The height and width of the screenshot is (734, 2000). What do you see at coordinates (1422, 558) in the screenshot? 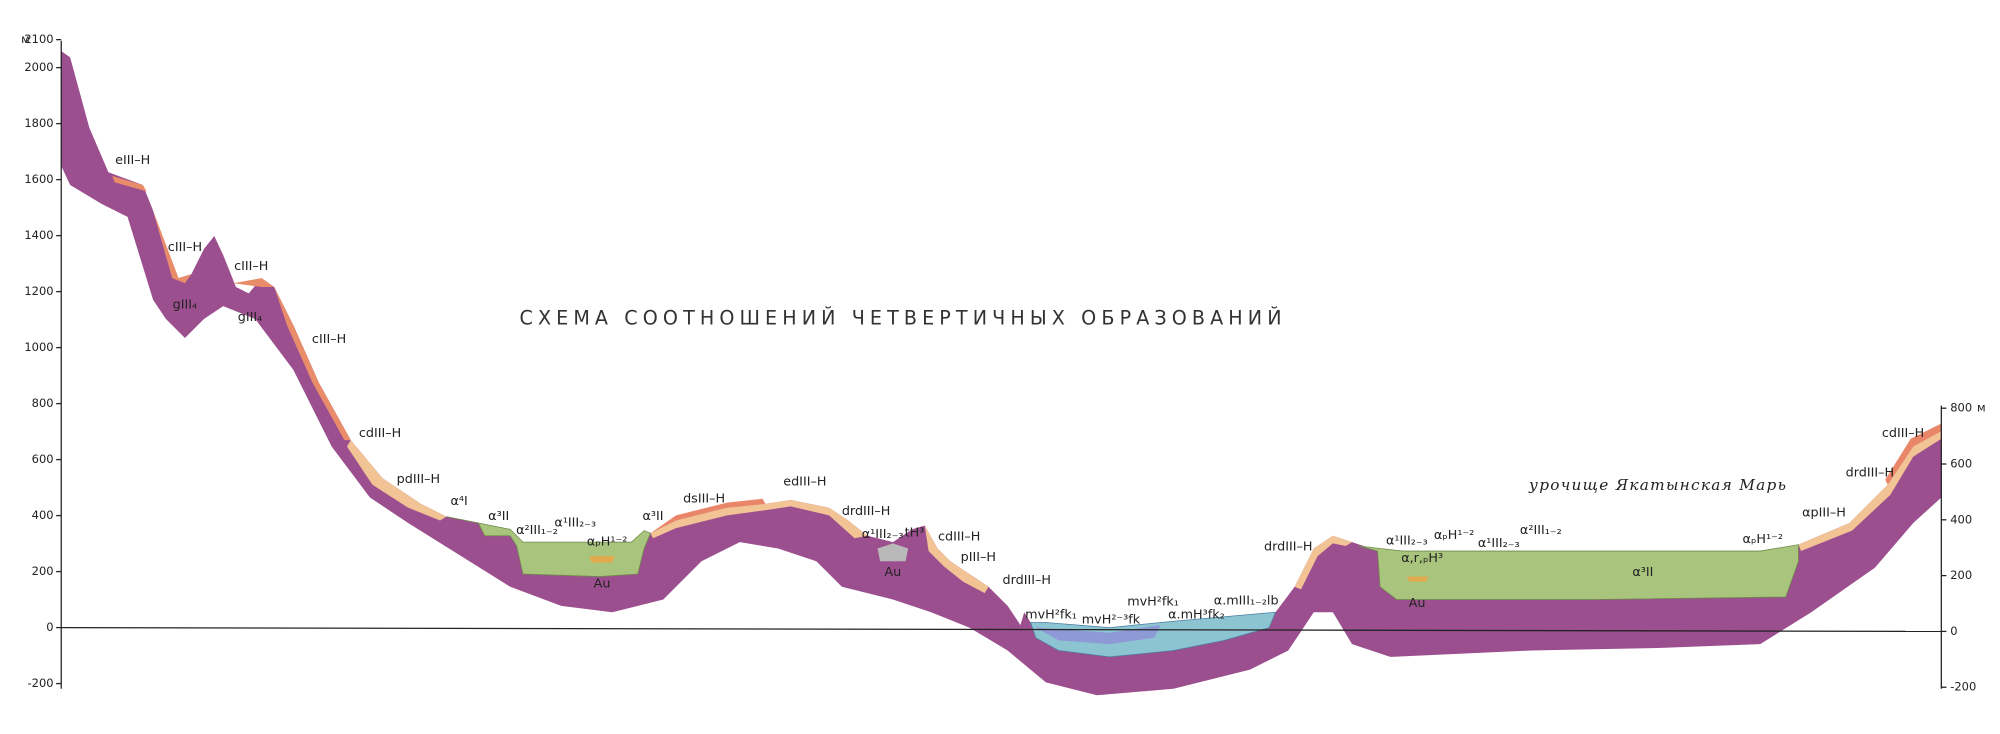
I see `unit-label: α,r,ₚH³` at bounding box center [1422, 558].